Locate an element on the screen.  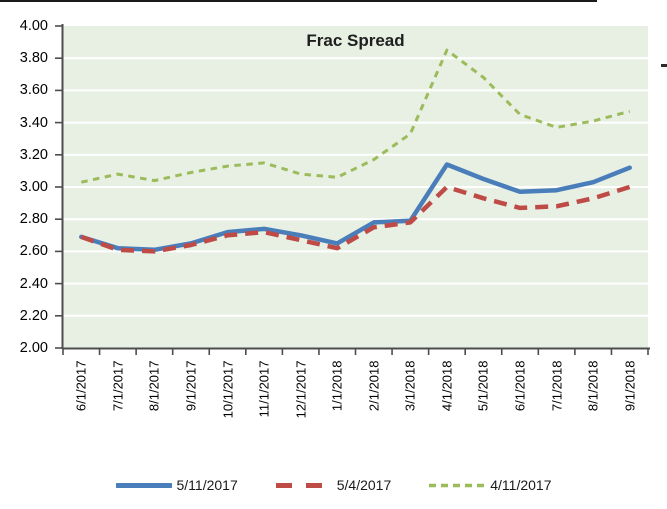
legend-label-series-3: 4/11/2017 is located at coordinates (521, 485).